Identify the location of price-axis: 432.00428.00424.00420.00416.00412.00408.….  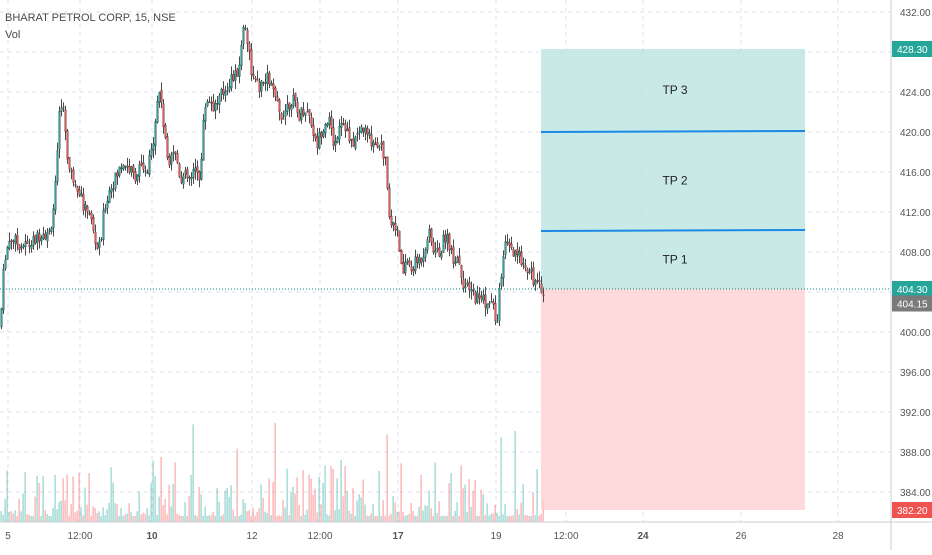
(911, 275).